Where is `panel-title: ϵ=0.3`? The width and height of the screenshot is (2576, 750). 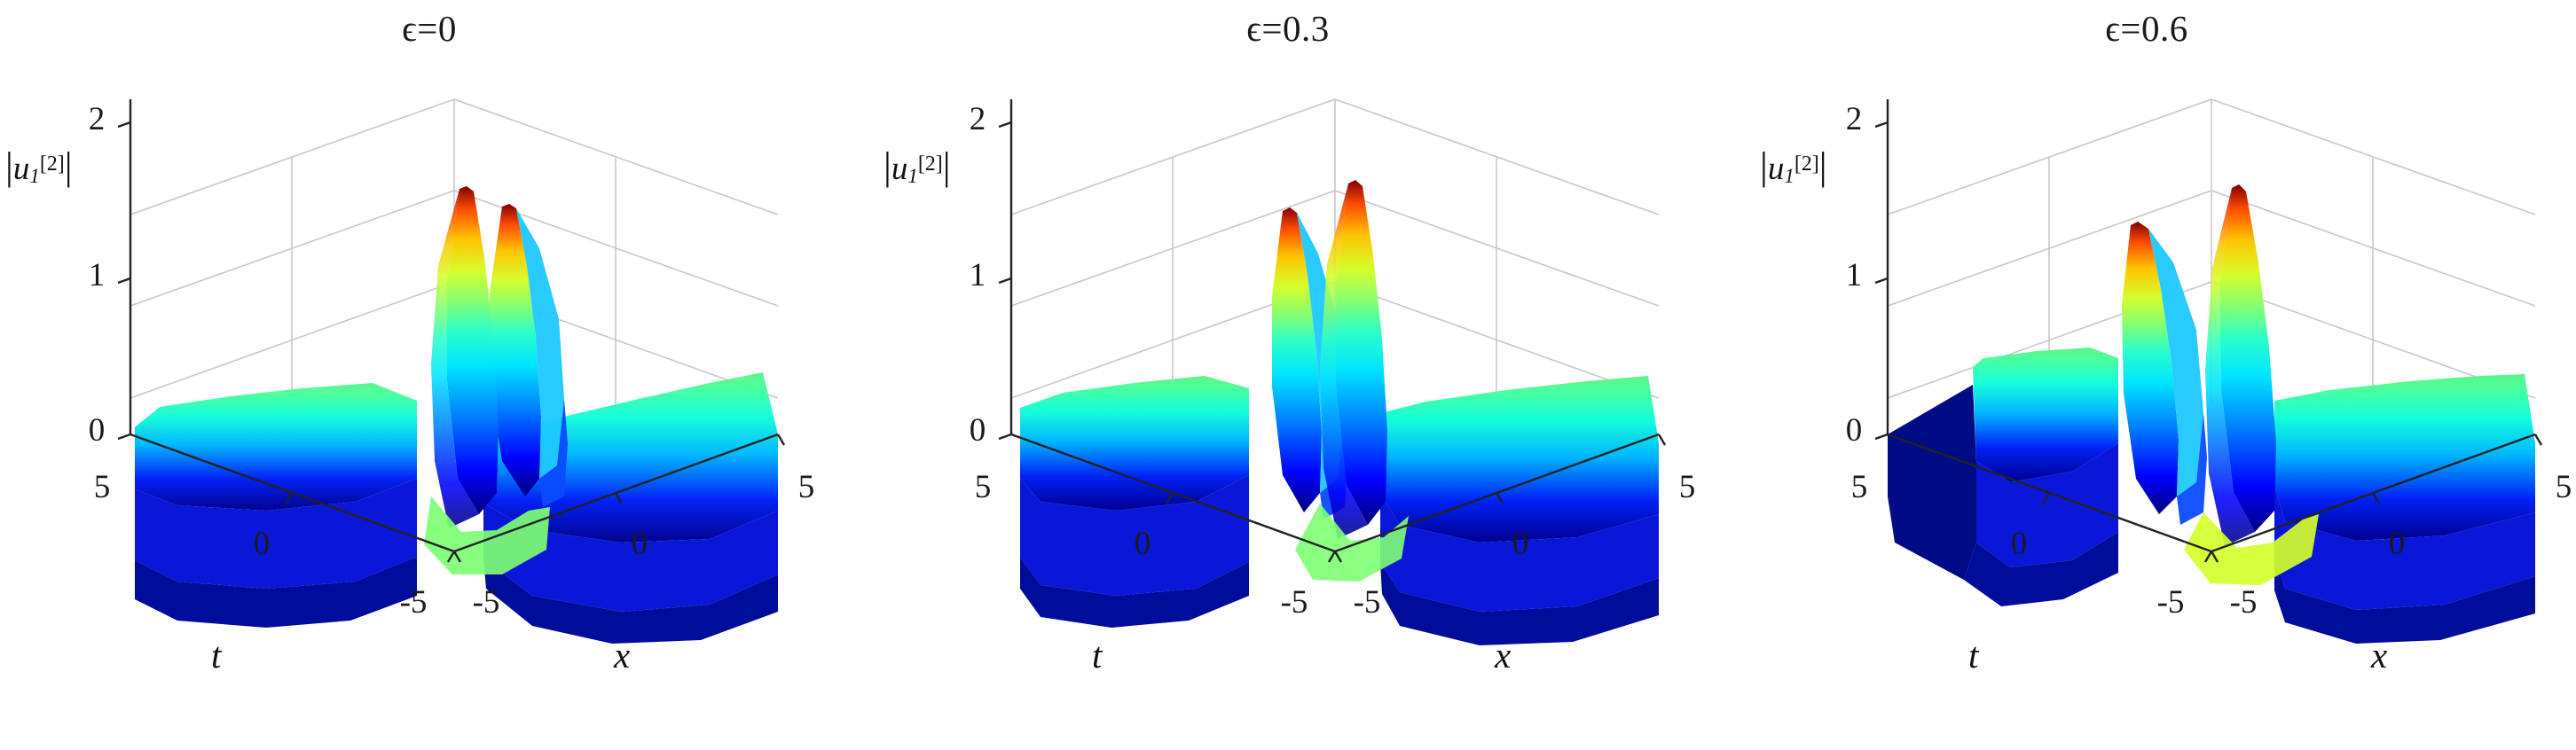 panel-title: ϵ=0.3 is located at coordinates (1288, 28).